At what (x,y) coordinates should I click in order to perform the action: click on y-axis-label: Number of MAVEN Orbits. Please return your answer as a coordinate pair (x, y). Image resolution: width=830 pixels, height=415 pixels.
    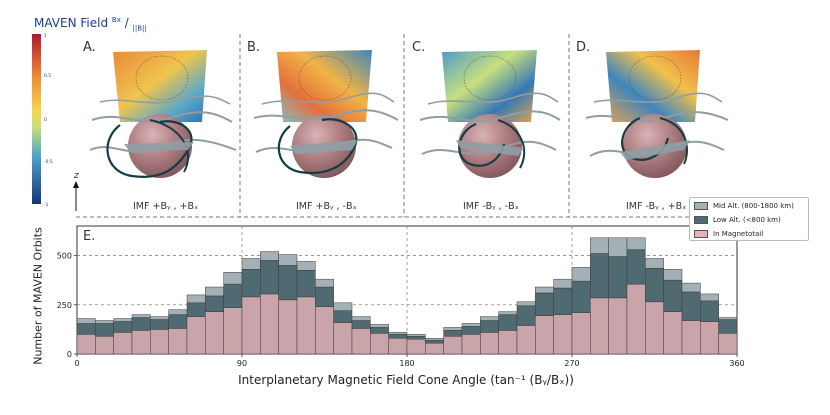
    Looking at the image, I should click on (38, 296).